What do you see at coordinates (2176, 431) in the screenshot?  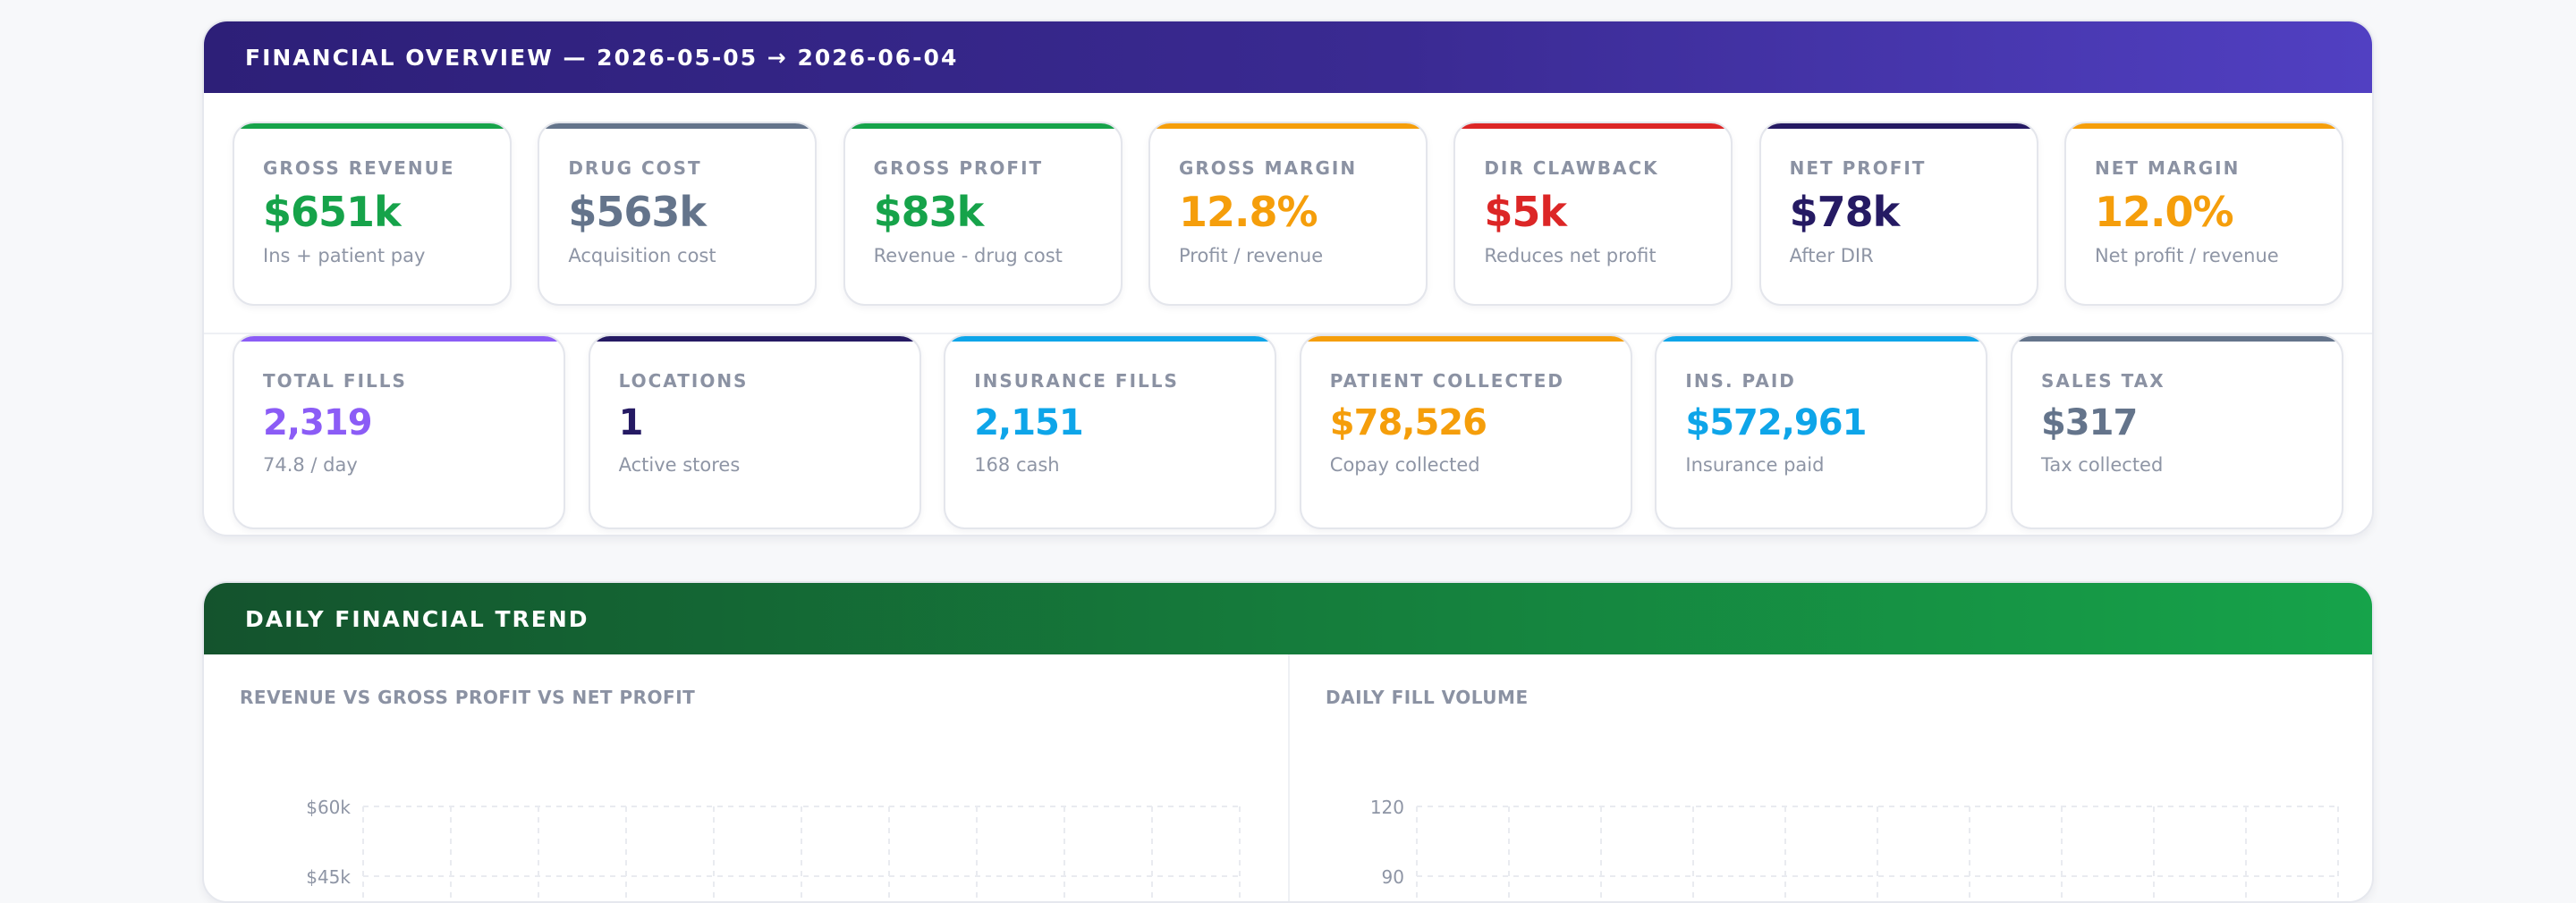 I see `kpi-card-sales-tax: SALES TAX $317 Tax collected` at bounding box center [2176, 431].